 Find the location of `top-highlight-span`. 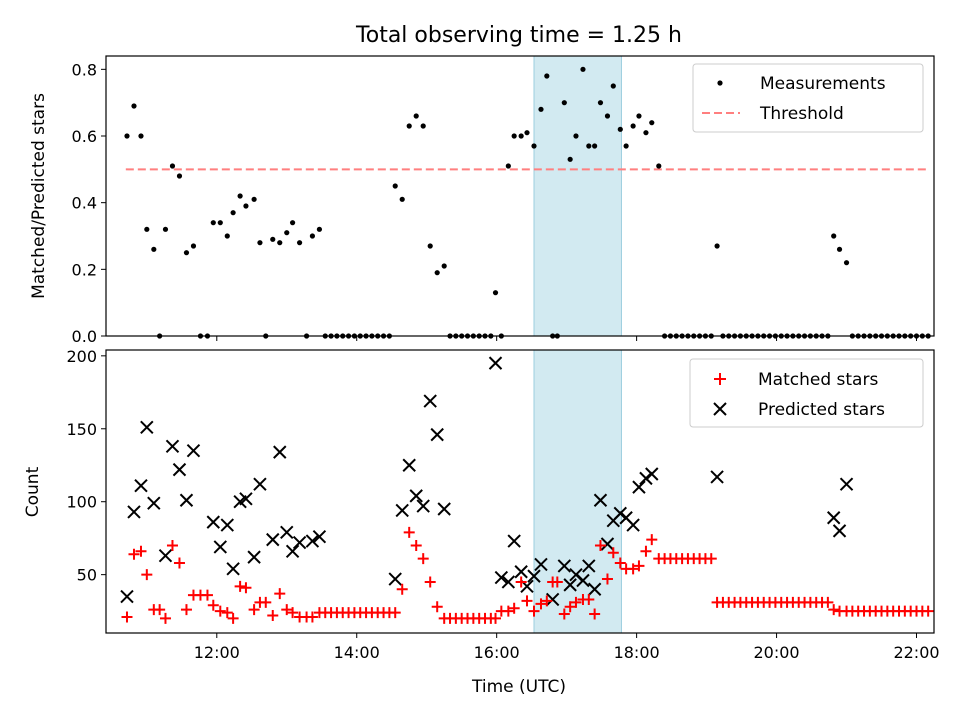

top-highlight-span is located at coordinates (577, 196).